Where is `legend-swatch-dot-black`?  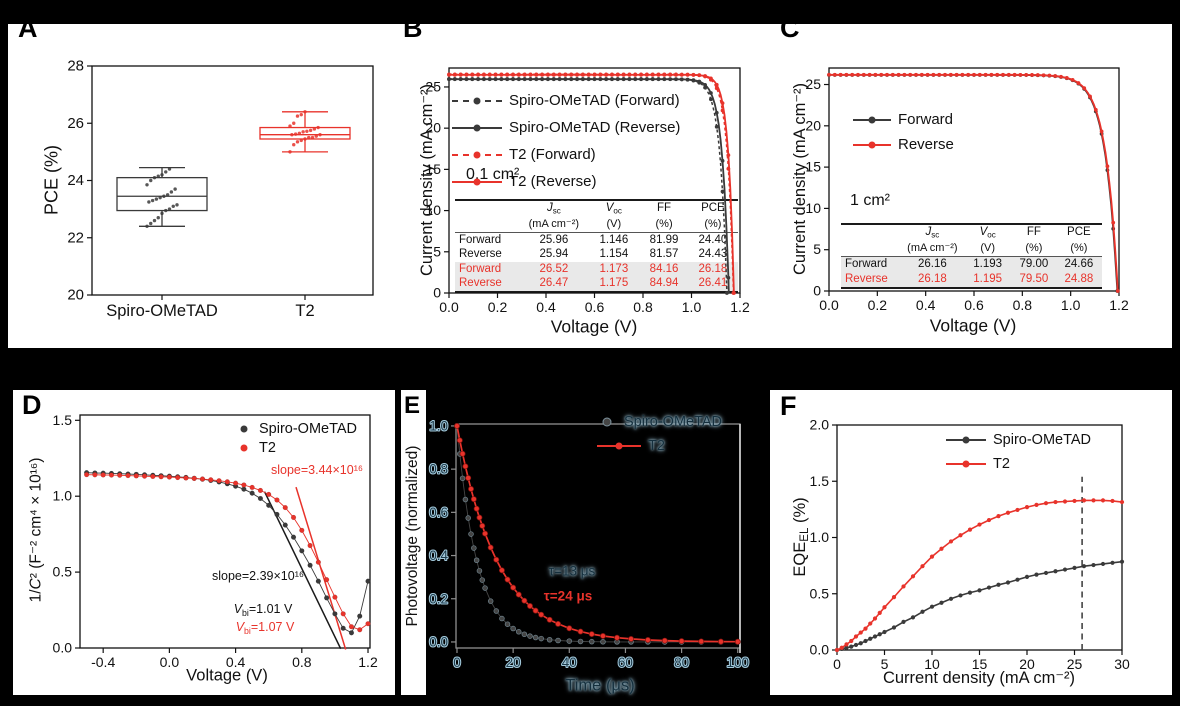
legend-swatch-dot-black is located at coordinates (244, 429).